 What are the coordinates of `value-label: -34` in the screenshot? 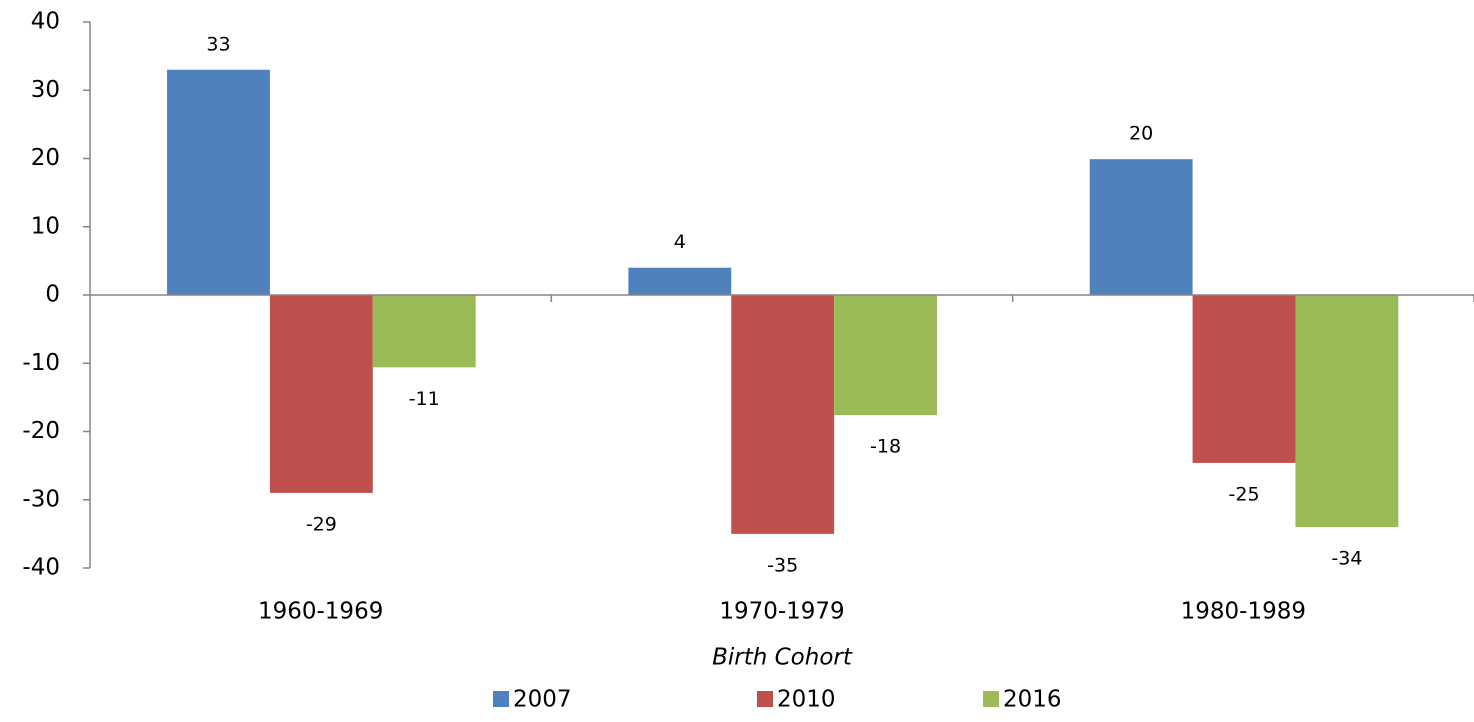 It's located at (1346, 559).